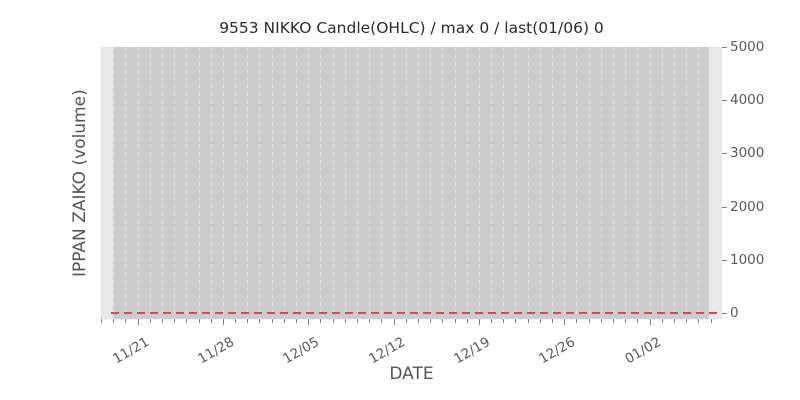 Image resolution: width=800 pixels, height=400 pixels. What do you see at coordinates (747, 47) in the screenshot?
I see `y-tick-label: 5000` at bounding box center [747, 47].